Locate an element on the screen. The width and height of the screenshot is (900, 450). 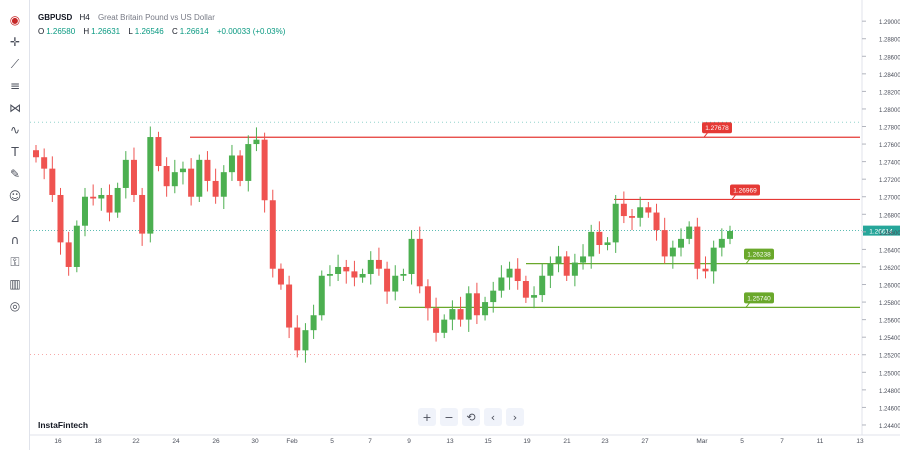
trash-icon: ▥ is located at coordinates (15, 284).